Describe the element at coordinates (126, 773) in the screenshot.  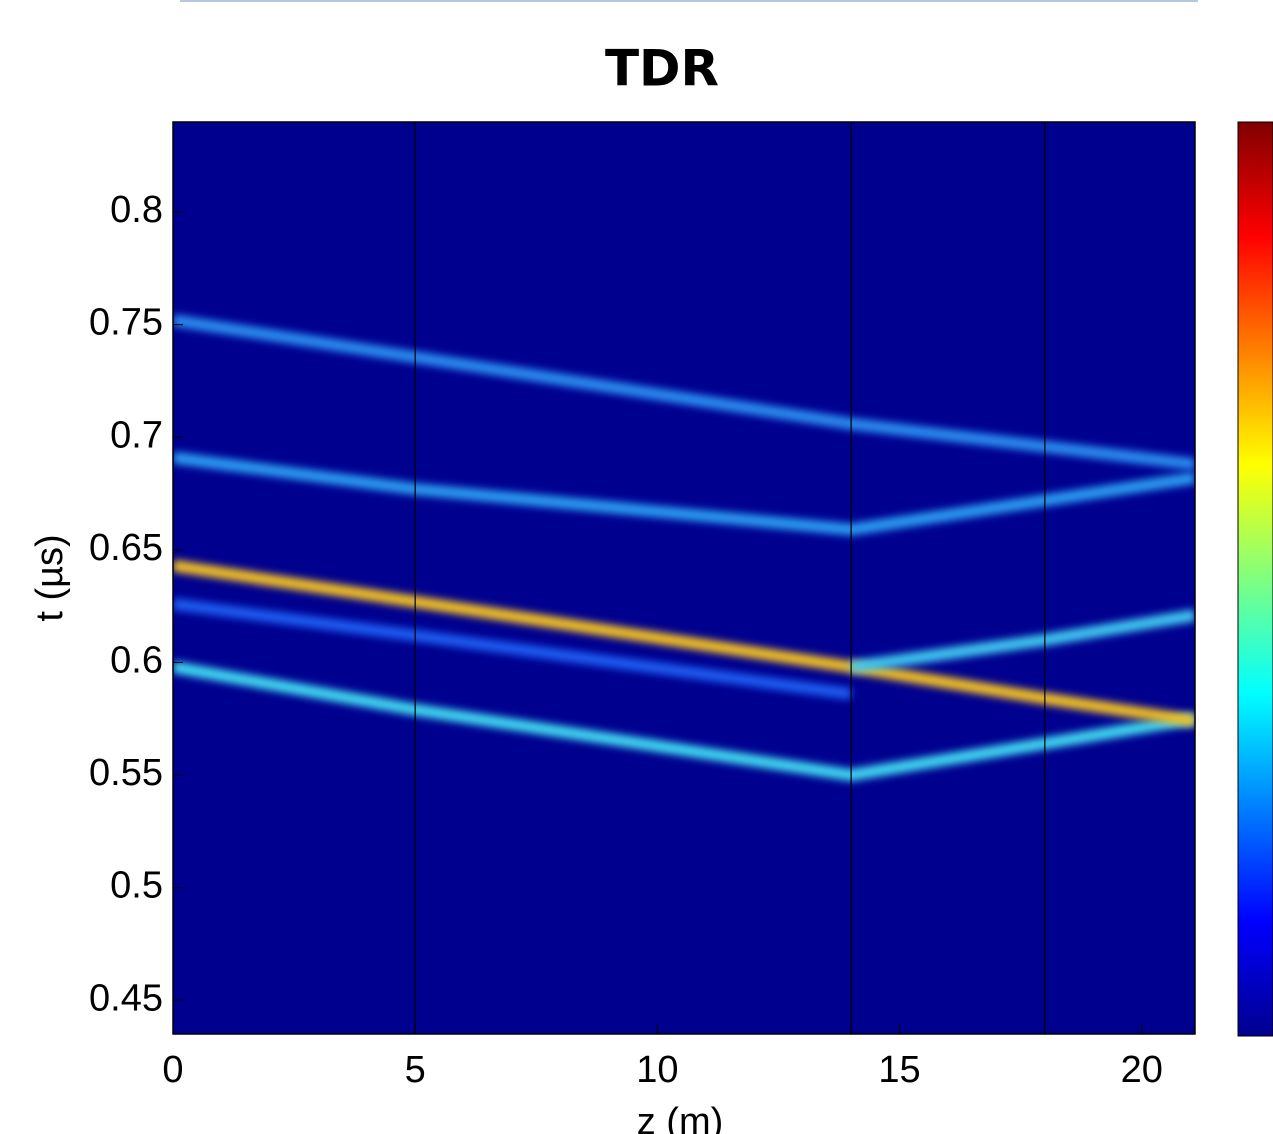
I see `y-tick-label: 0.55` at that location.